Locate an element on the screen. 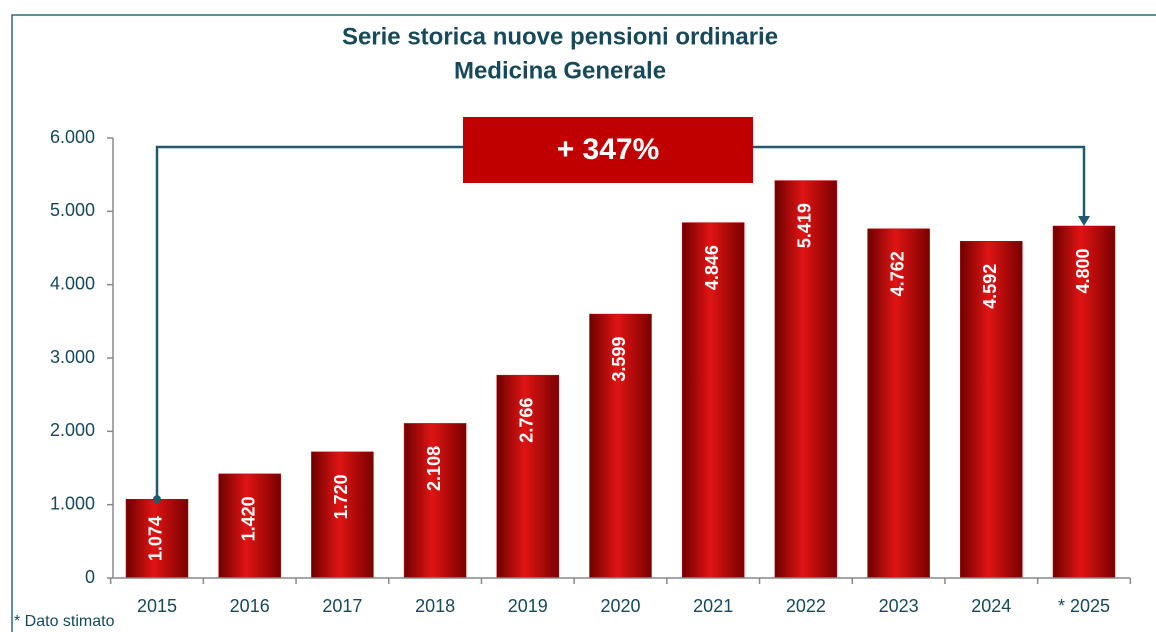  y-tick-label: 1.000 is located at coordinates (72, 503).